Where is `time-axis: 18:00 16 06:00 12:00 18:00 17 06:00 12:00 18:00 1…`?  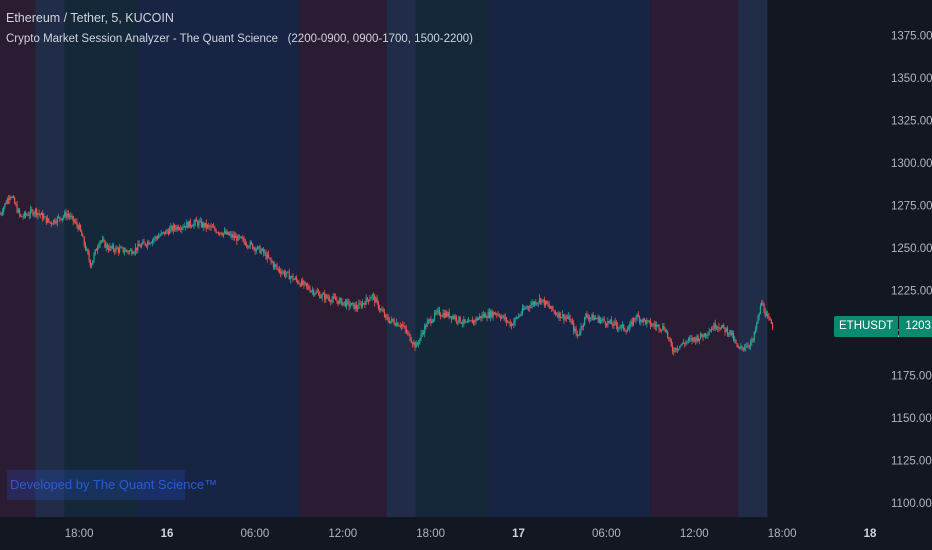 time-axis: 18:00 16 06:00 12:00 18:00 17 06:00 12:00 18:00 1… is located at coordinates (466, 533).